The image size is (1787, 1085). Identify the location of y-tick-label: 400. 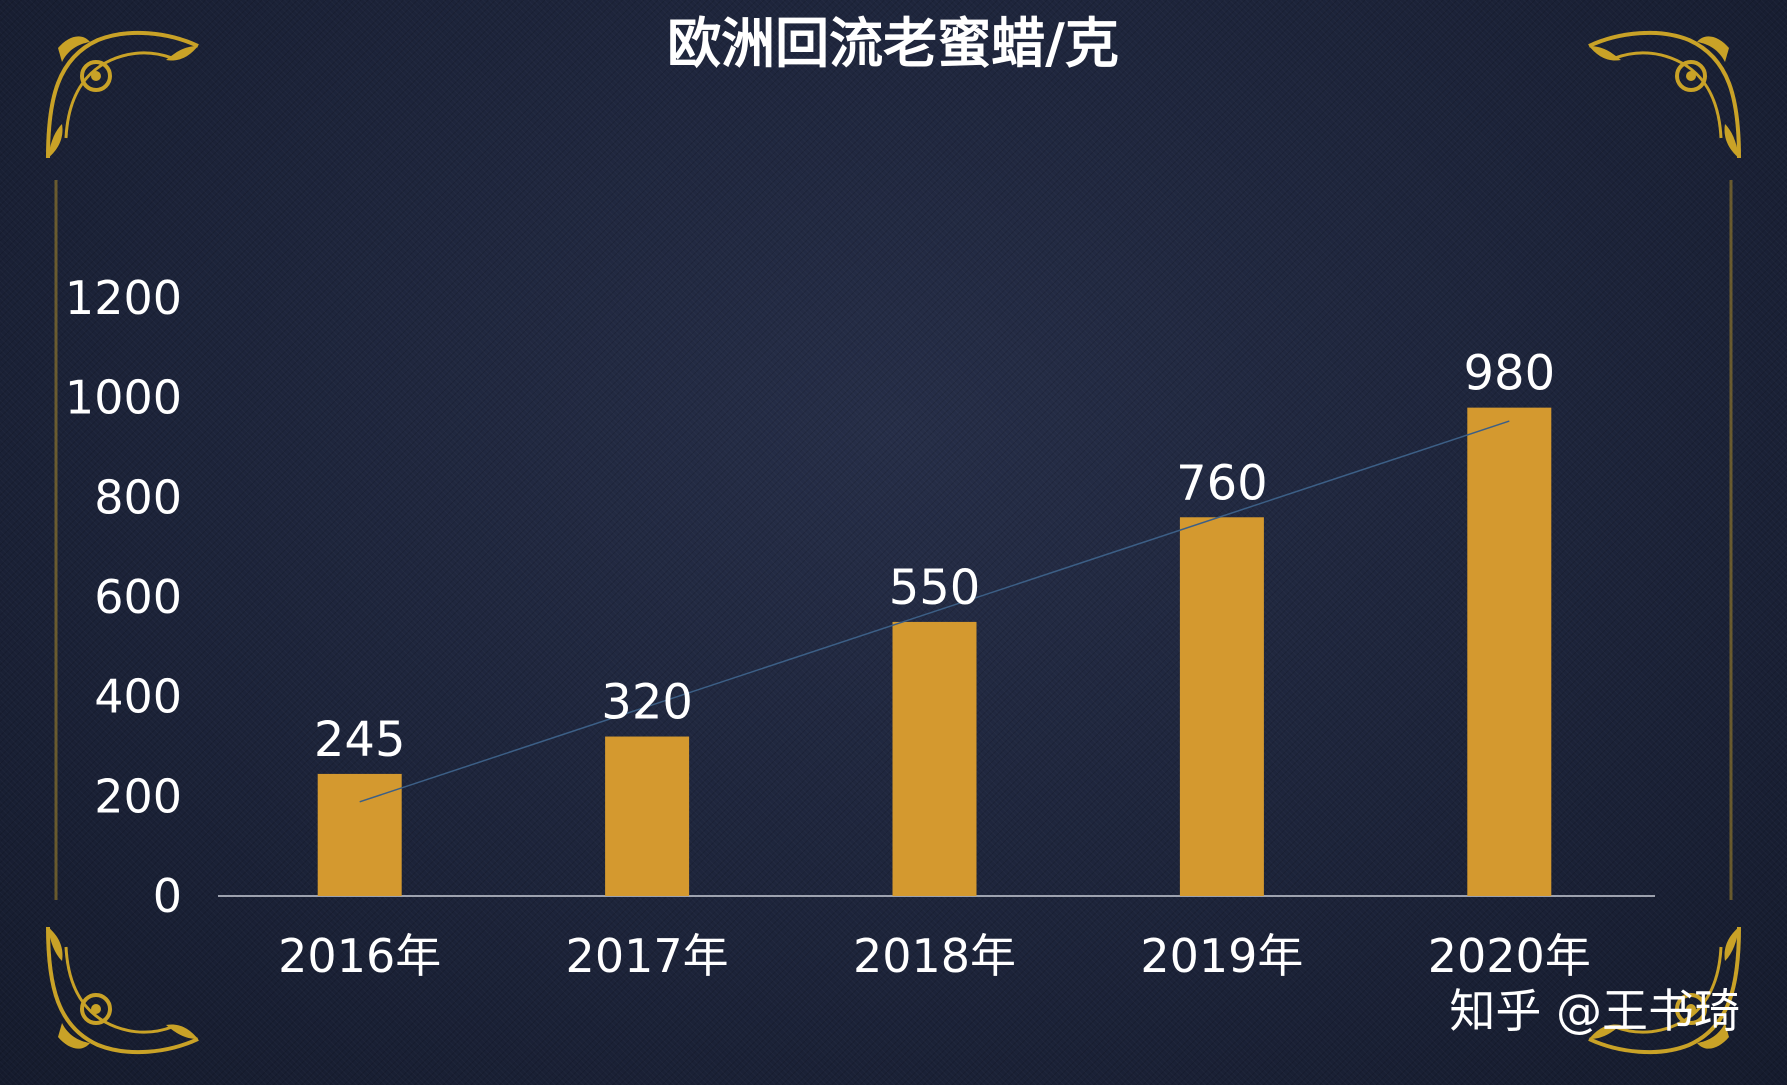
(138, 697).